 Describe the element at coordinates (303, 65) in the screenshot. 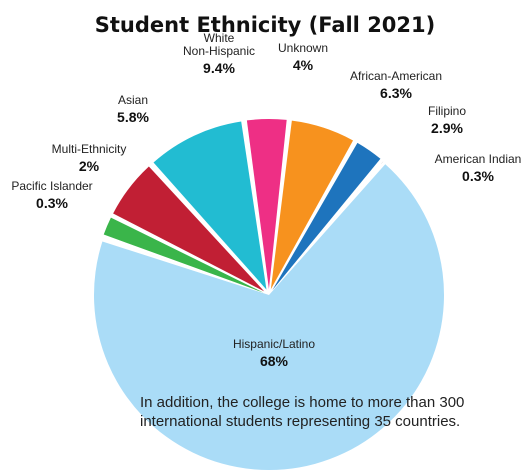

I see `slice-value-unknown: 4%` at that location.